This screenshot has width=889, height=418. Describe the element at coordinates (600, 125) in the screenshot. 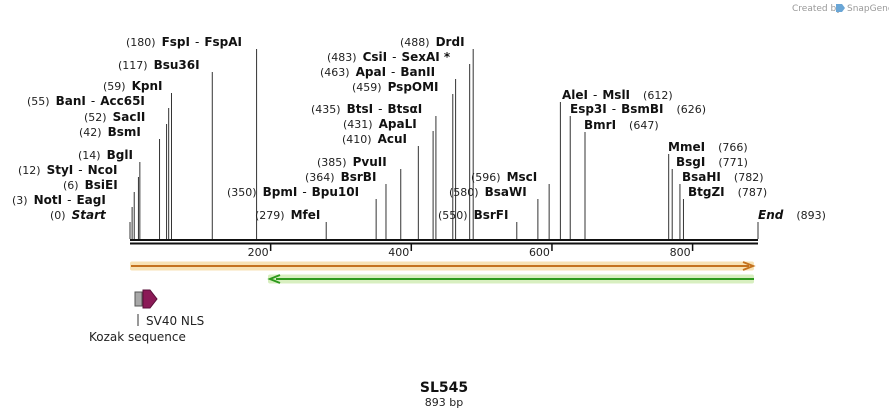

I see `enzyme-name: BmrI` at that location.